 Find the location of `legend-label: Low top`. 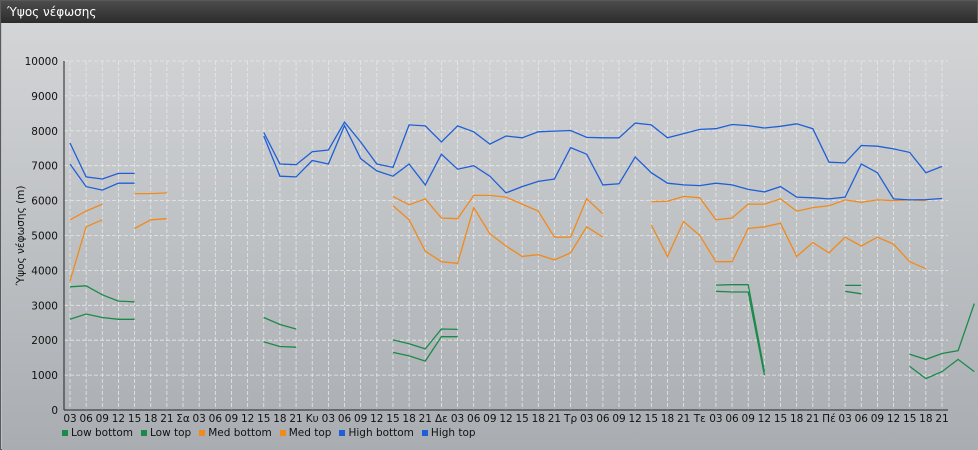

legend-label: Low top is located at coordinates (171, 433).